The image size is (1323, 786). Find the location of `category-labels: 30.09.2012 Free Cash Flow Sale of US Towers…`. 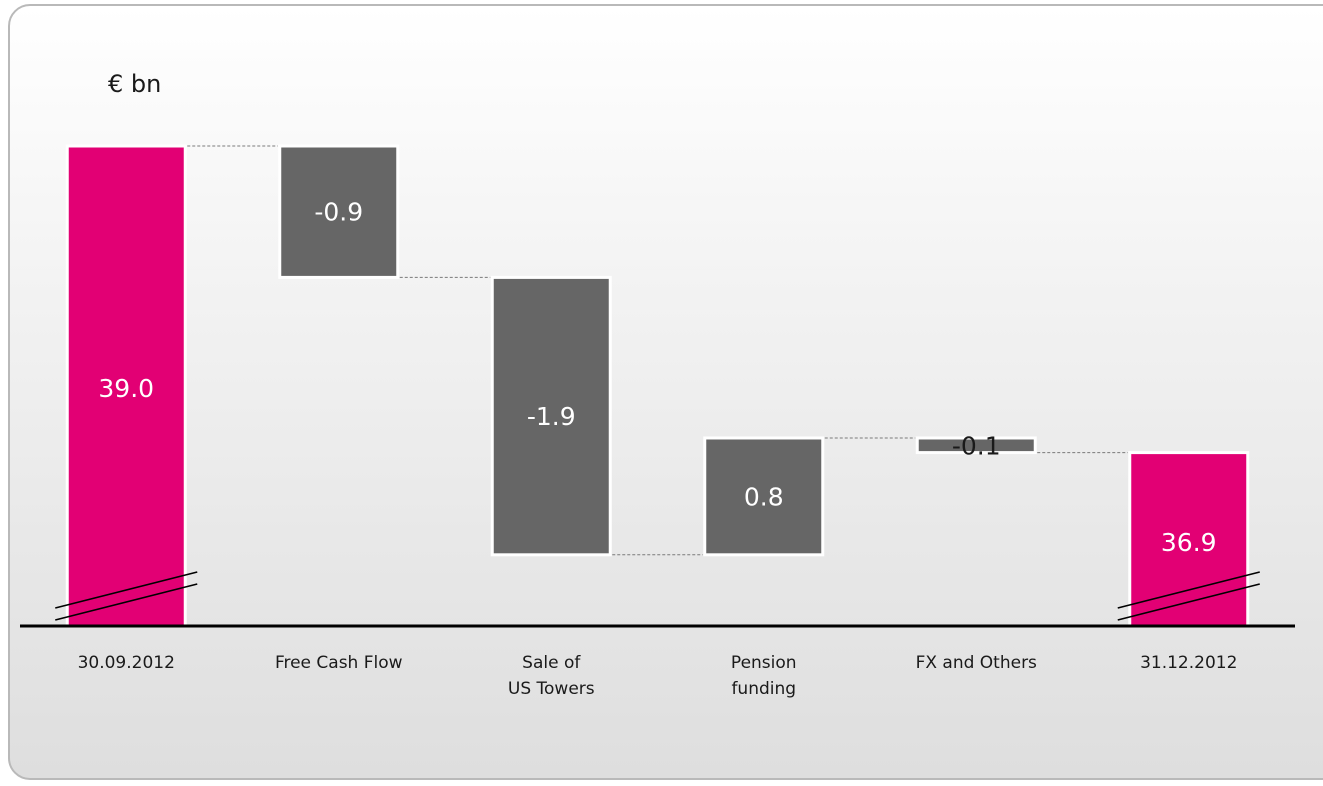

category-labels: 30.09.2012 Free Cash Flow Sale of US Towers… is located at coordinates (658, 676).